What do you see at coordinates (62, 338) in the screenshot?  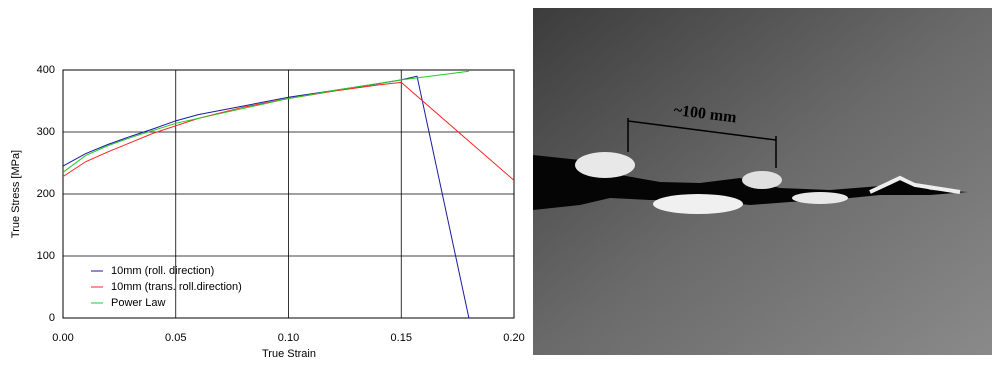 I see `x-tick-label: 0.00` at bounding box center [62, 338].